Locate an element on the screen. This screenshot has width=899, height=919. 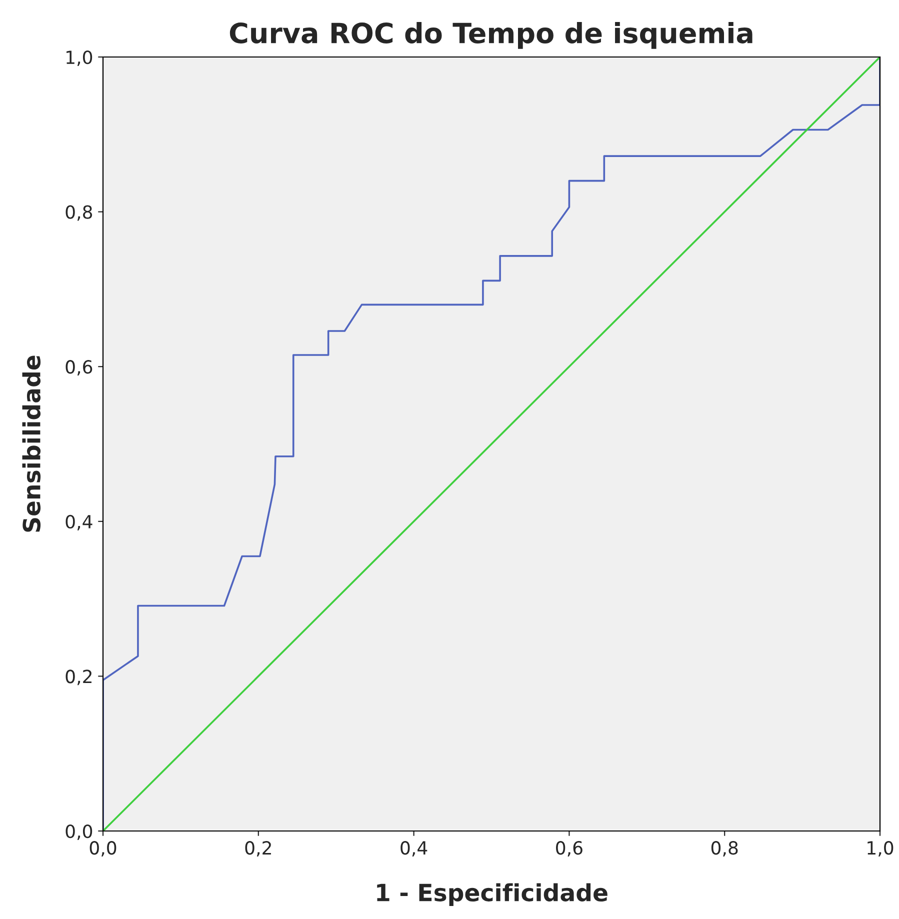
y-tick-label: 0,2 is located at coordinates (79, 678).